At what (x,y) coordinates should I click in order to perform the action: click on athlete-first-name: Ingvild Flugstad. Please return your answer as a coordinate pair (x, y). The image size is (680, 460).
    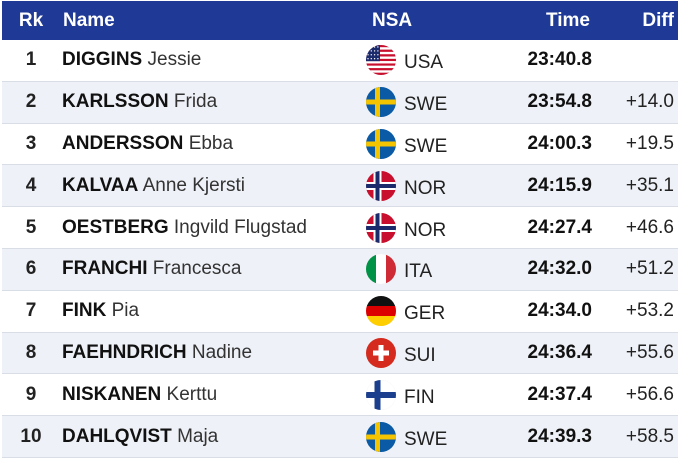
    Looking at the image, I should click on (240, 227).